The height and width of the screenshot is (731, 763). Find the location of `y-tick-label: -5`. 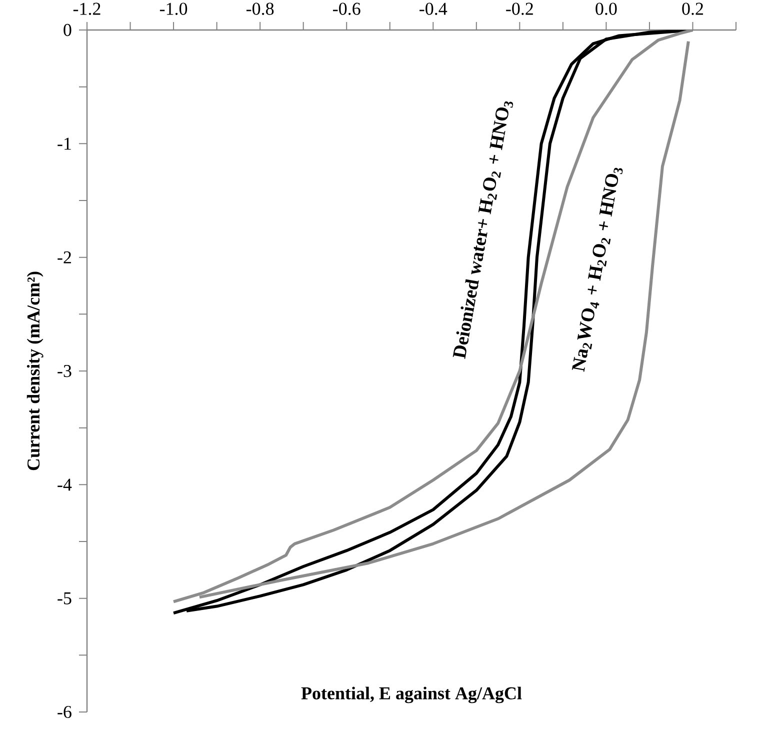

y-tick-label: -5 is located at coordinates (65, 598).